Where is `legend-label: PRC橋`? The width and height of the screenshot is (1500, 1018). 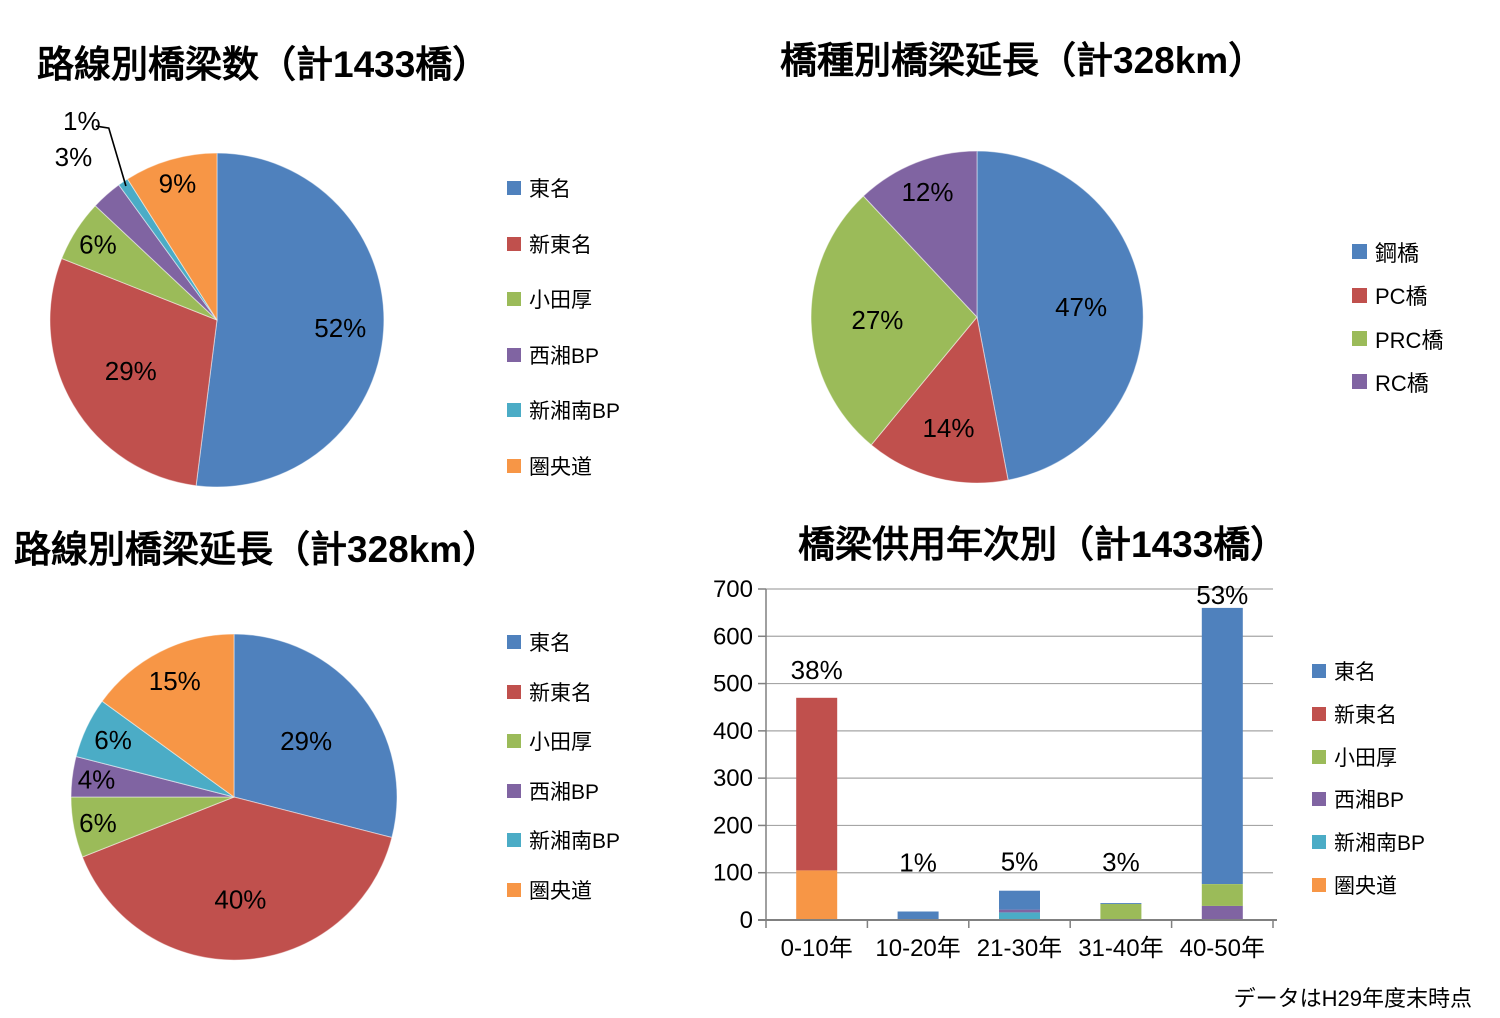
legend-label: PRC橋 is located at coordinates (1409, 340).